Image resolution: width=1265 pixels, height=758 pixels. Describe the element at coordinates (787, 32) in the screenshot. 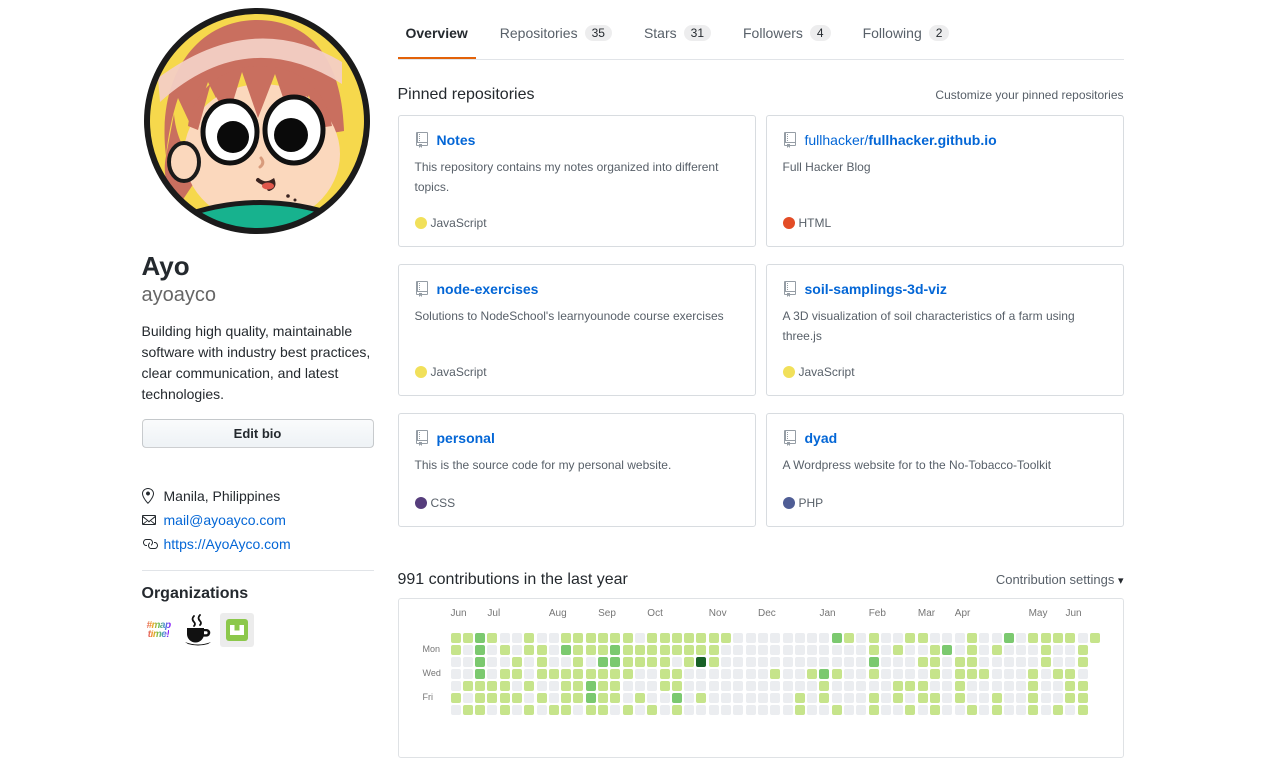

I see `tab-followers: Followers 4` at that location.